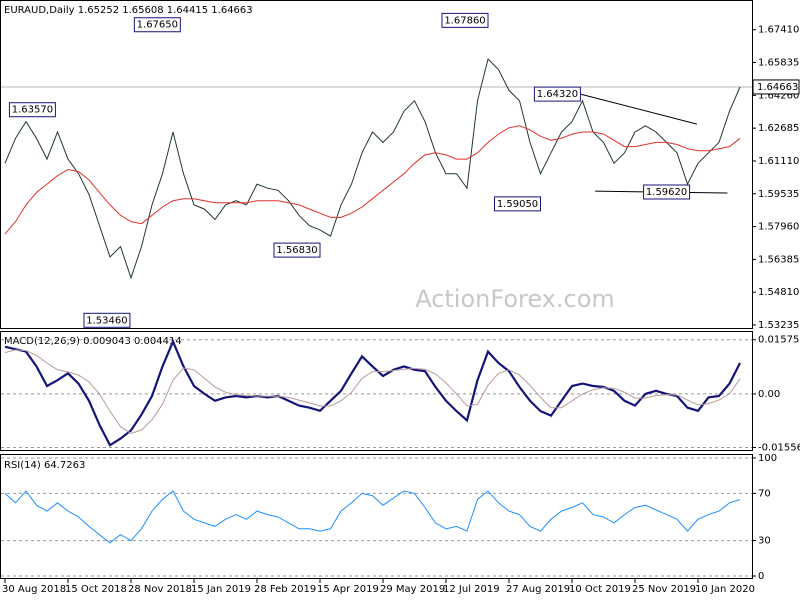 Image resolution: width=800 pixels, height=600 pixels. I want to click on x-tick-label: 15 Oct 2018, so click(96, 589).